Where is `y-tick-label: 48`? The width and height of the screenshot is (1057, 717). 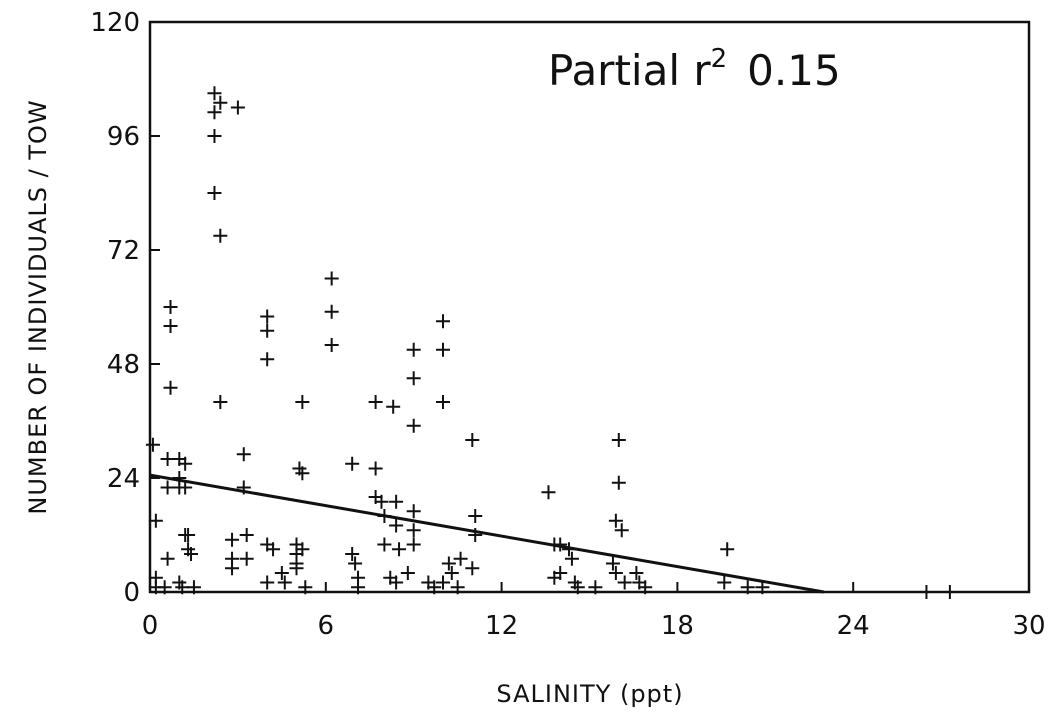 y-tick-label: 48 is located at coordinates (123, 365).